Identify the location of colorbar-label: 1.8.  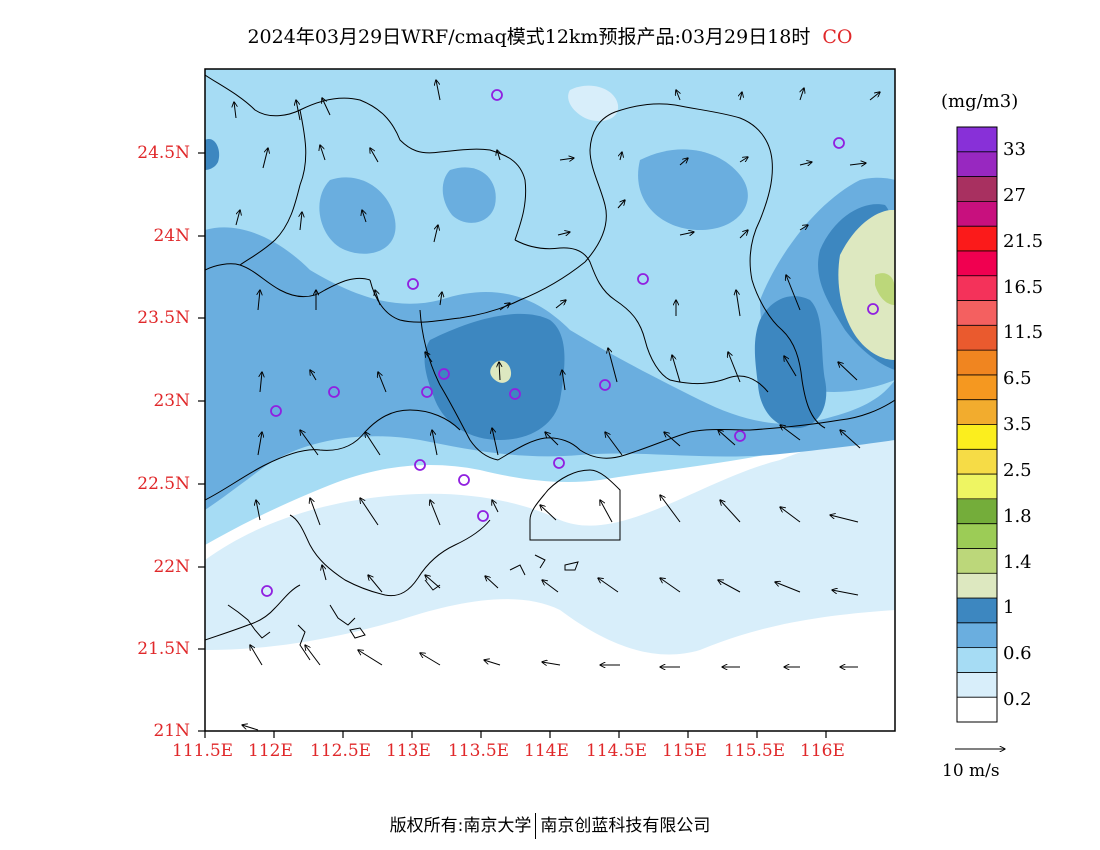
(1017, 516).